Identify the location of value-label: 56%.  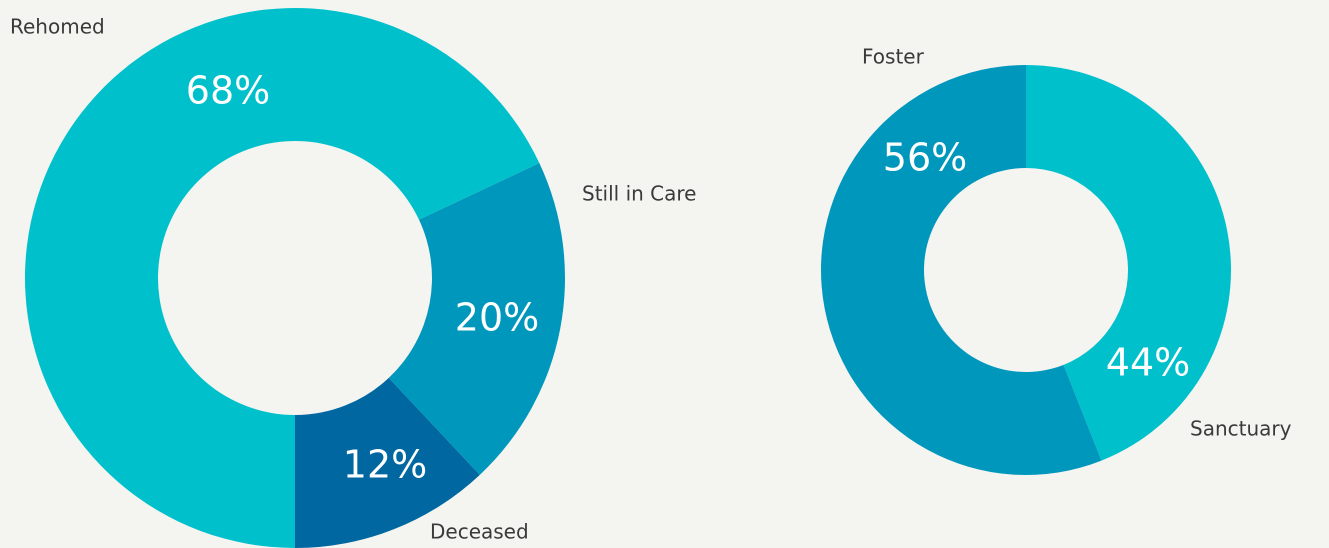
(925, 158).